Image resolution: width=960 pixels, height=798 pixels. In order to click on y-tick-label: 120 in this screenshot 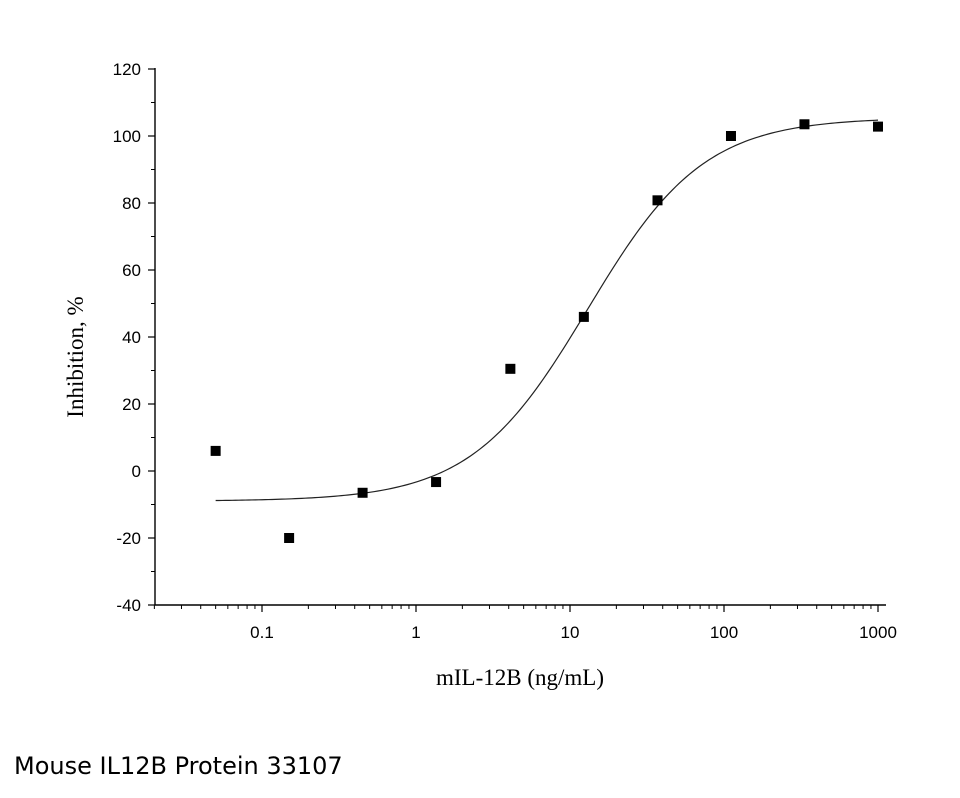, I will do `click(127, 69)`.